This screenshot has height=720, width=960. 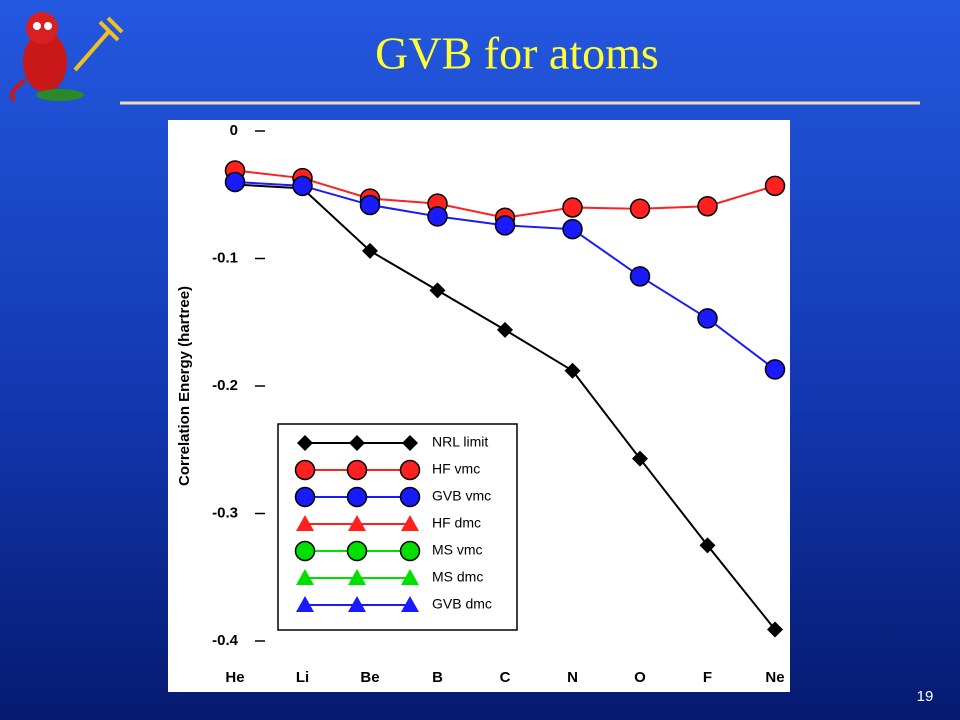 I want to click on y-tick-label: 0, so click(x=234, y=130).